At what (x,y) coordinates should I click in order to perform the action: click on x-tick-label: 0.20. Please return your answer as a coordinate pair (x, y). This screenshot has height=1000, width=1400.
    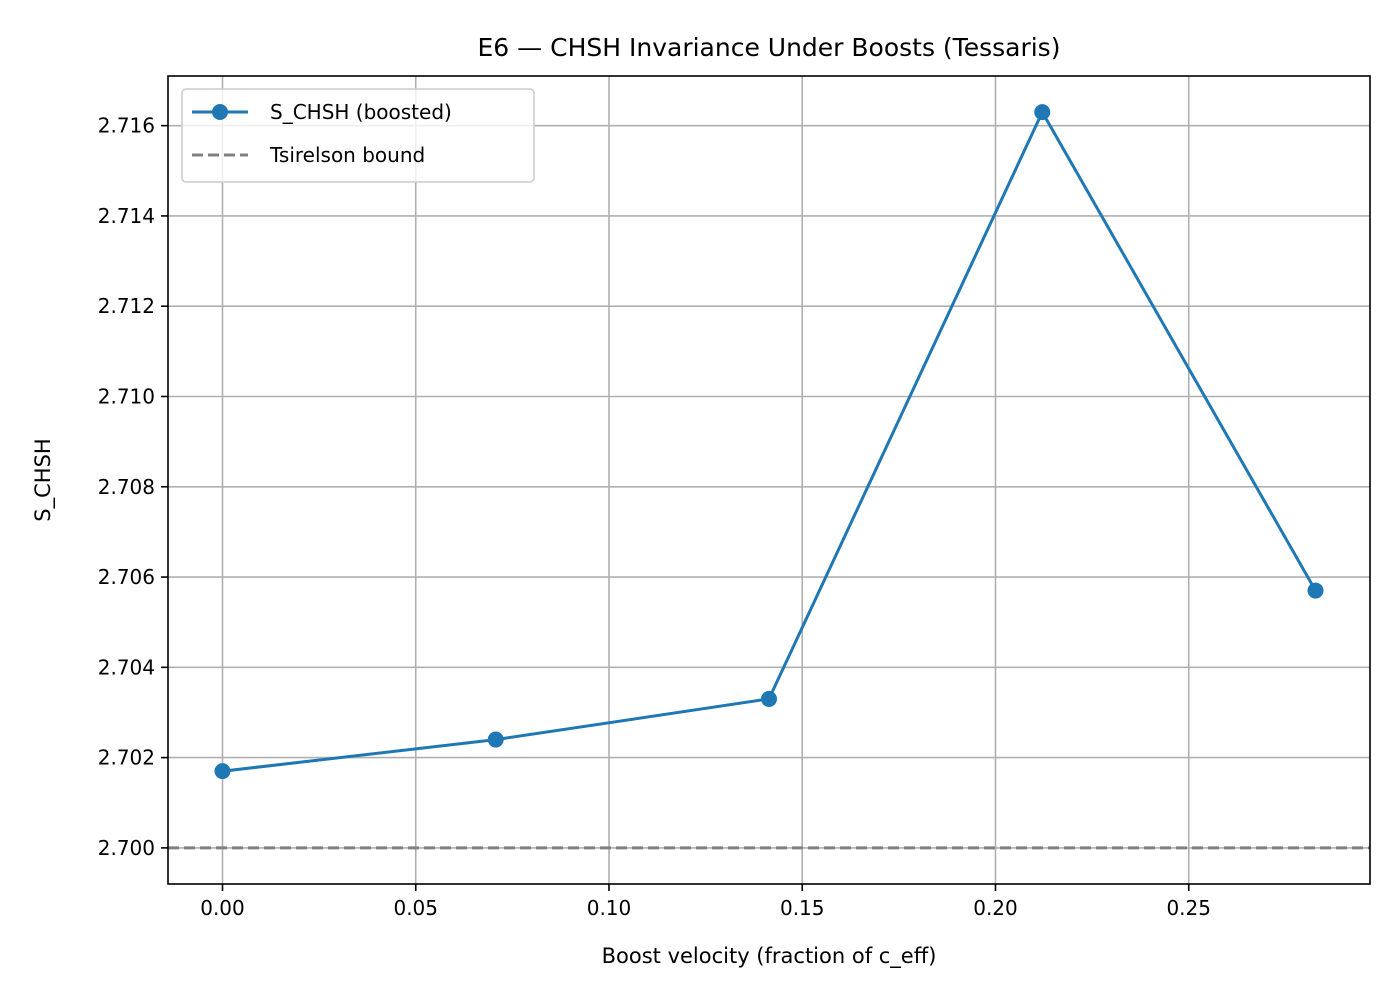
    Looking at the image, I should click on (995, 908).